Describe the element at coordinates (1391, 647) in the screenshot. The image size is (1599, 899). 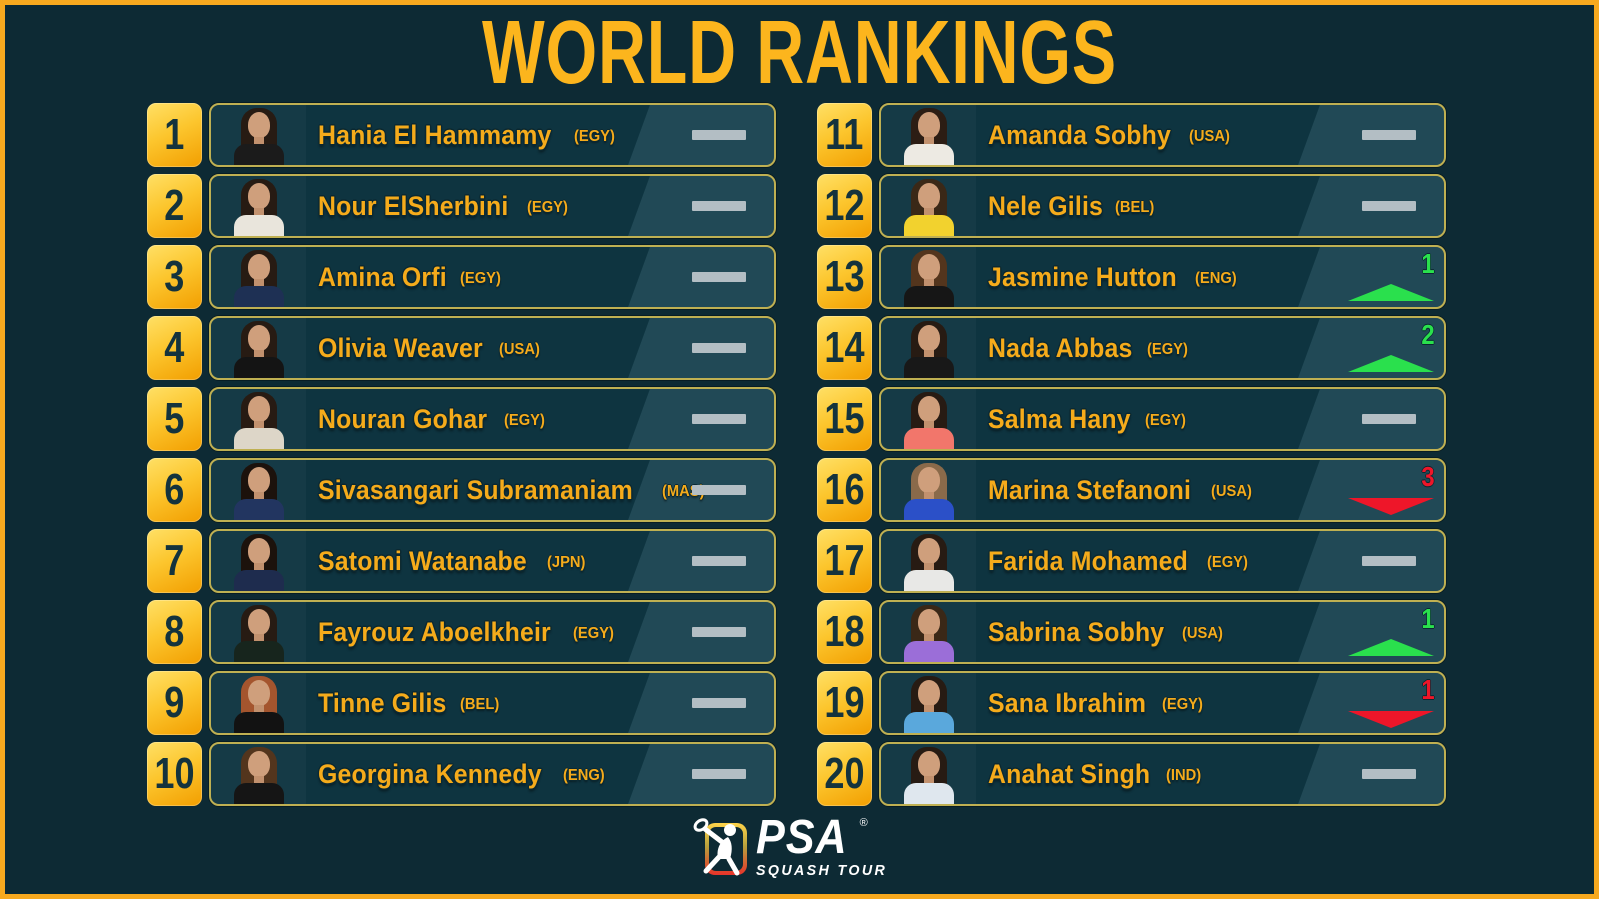
I see `up-arrow-icon` at that location.